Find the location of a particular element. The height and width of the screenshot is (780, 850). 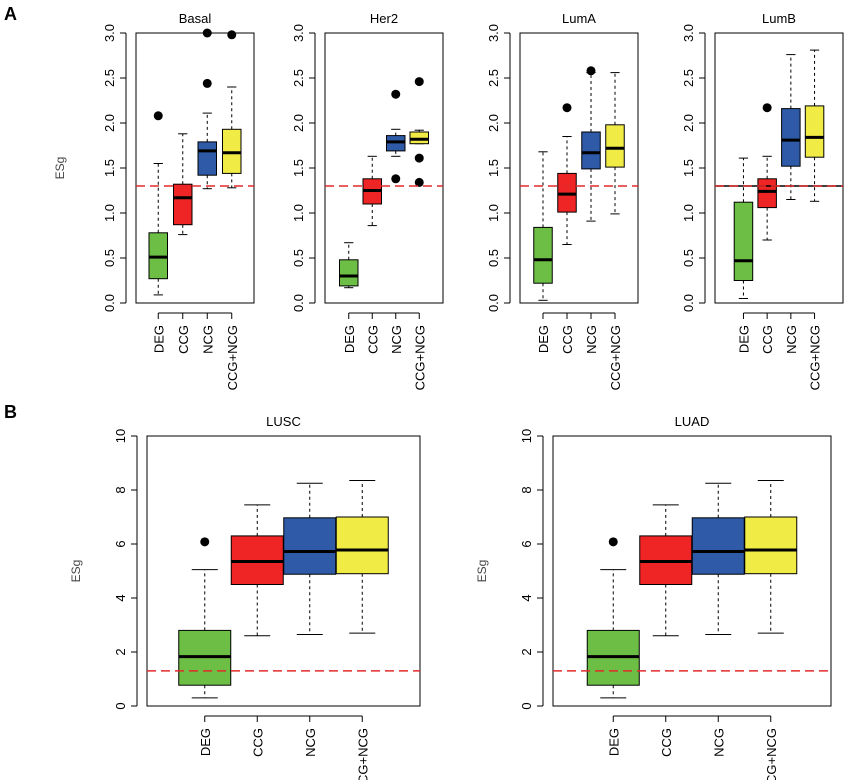

y-tick-label: 4 is located at coordinates (120, 597).